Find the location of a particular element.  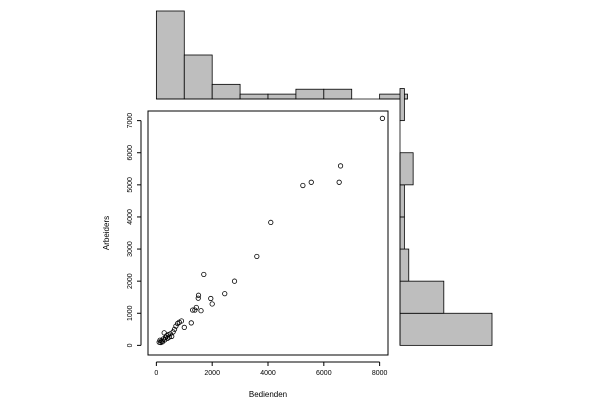

right-histogram is located at coordinates (446, 217).